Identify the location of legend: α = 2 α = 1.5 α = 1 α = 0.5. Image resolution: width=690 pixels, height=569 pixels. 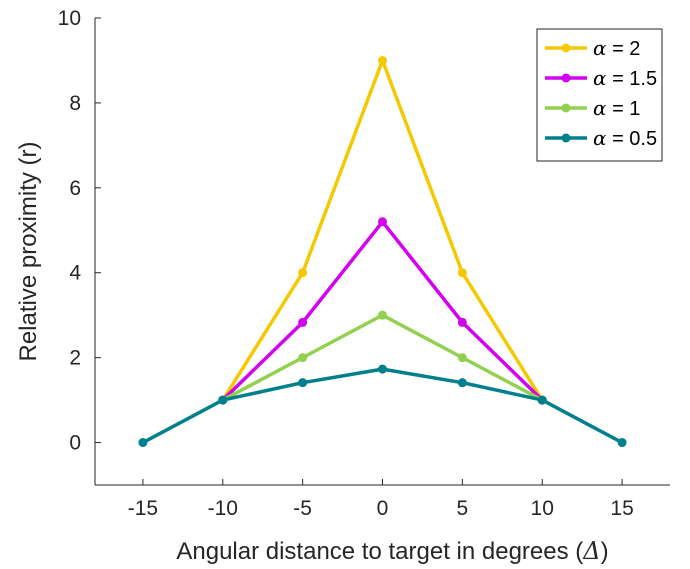
(599, 95).